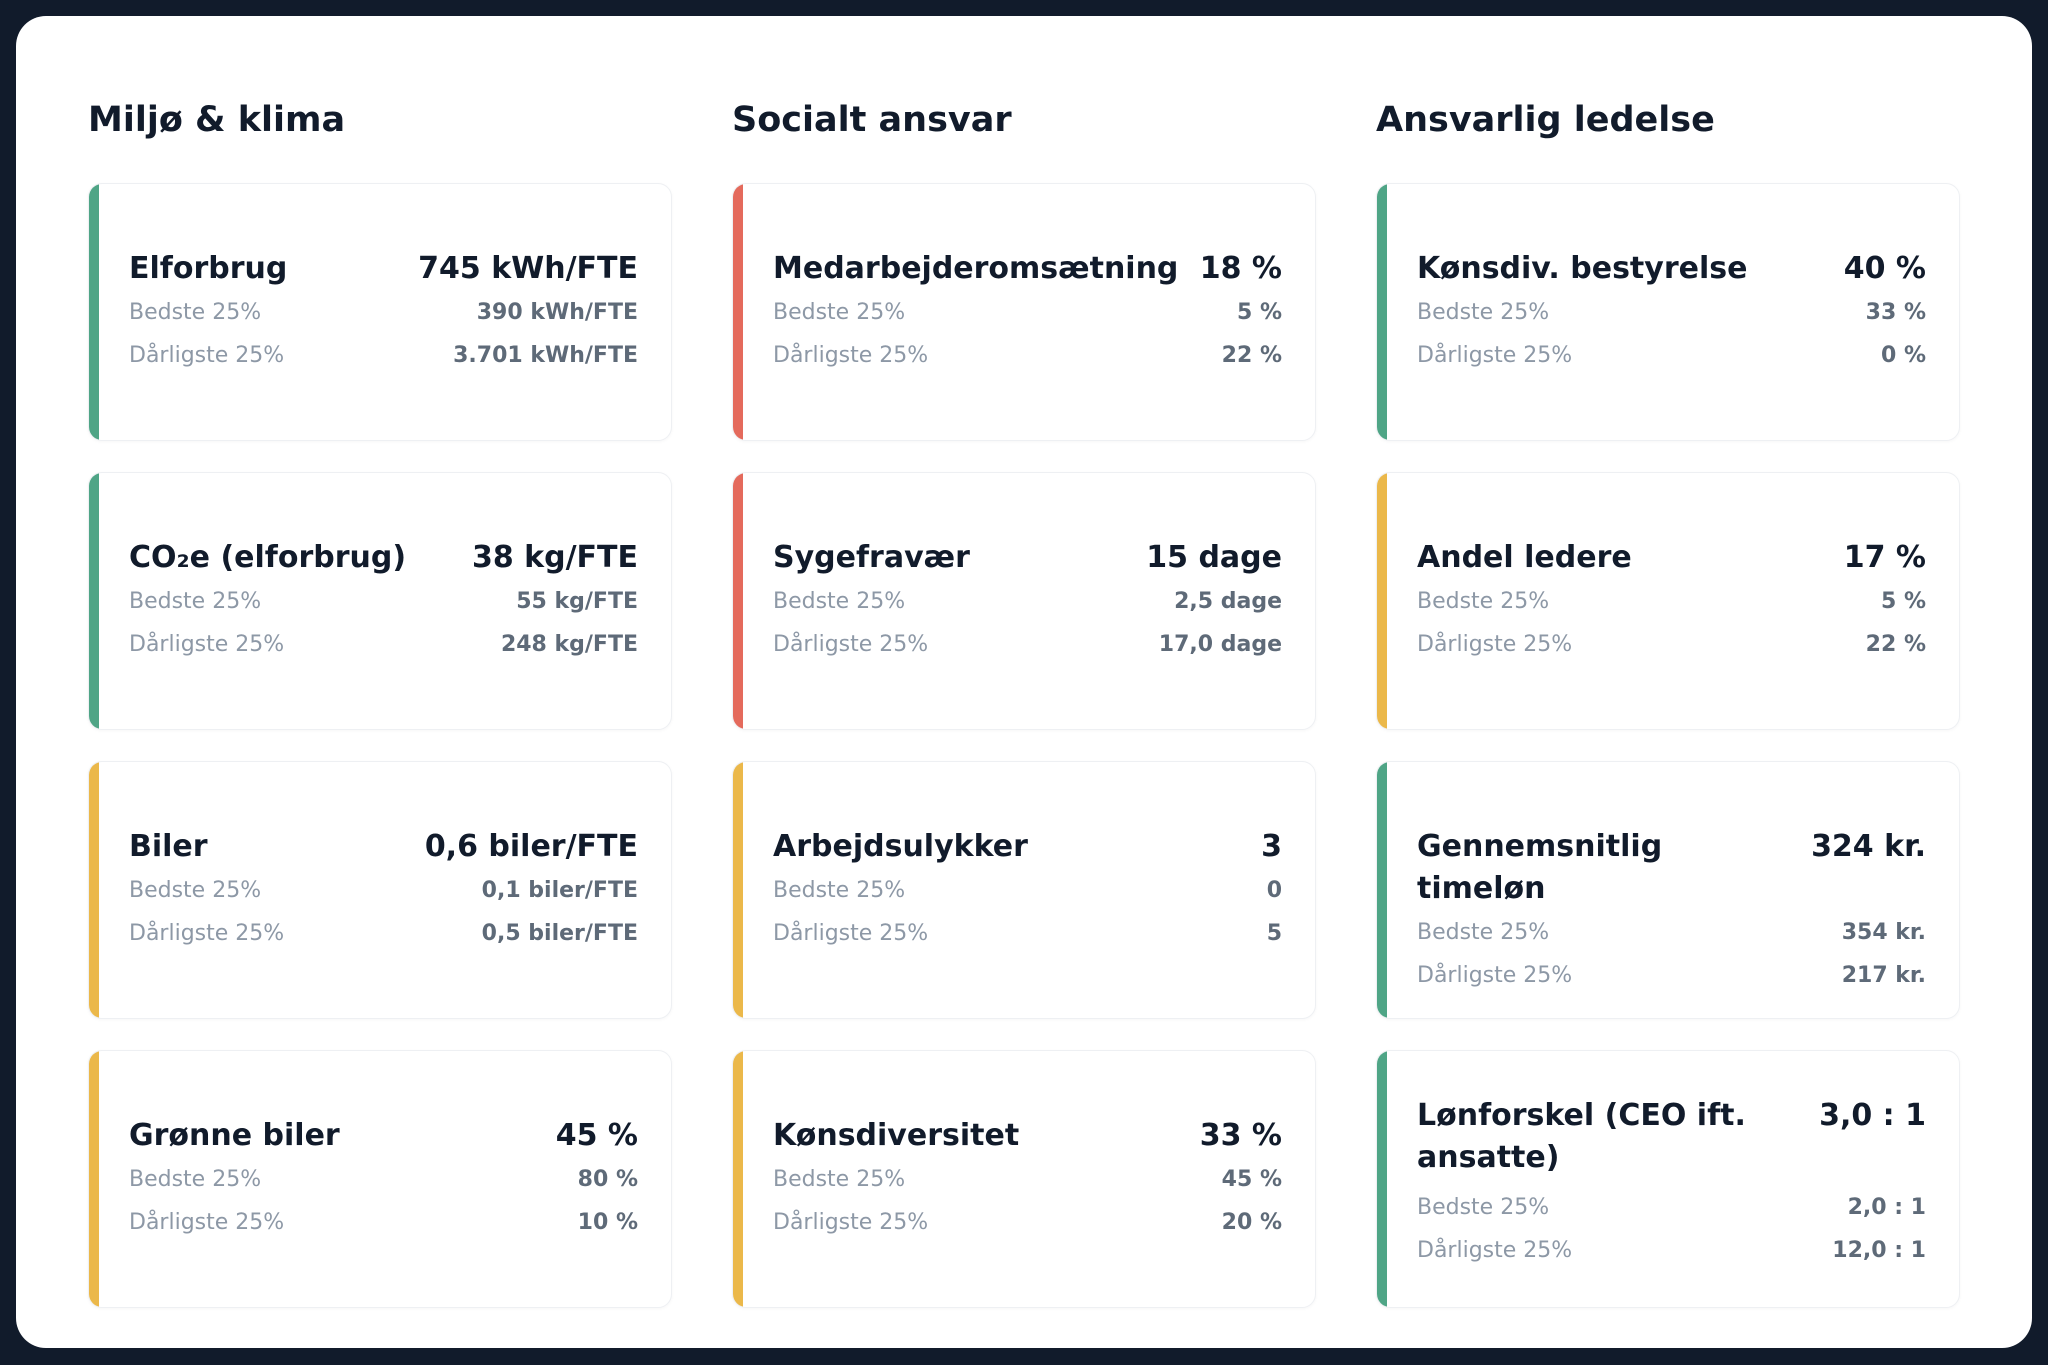 This screenshot has height=1365, width=2048. I want to click on metric-value: 45 %, so click(596, 1135).